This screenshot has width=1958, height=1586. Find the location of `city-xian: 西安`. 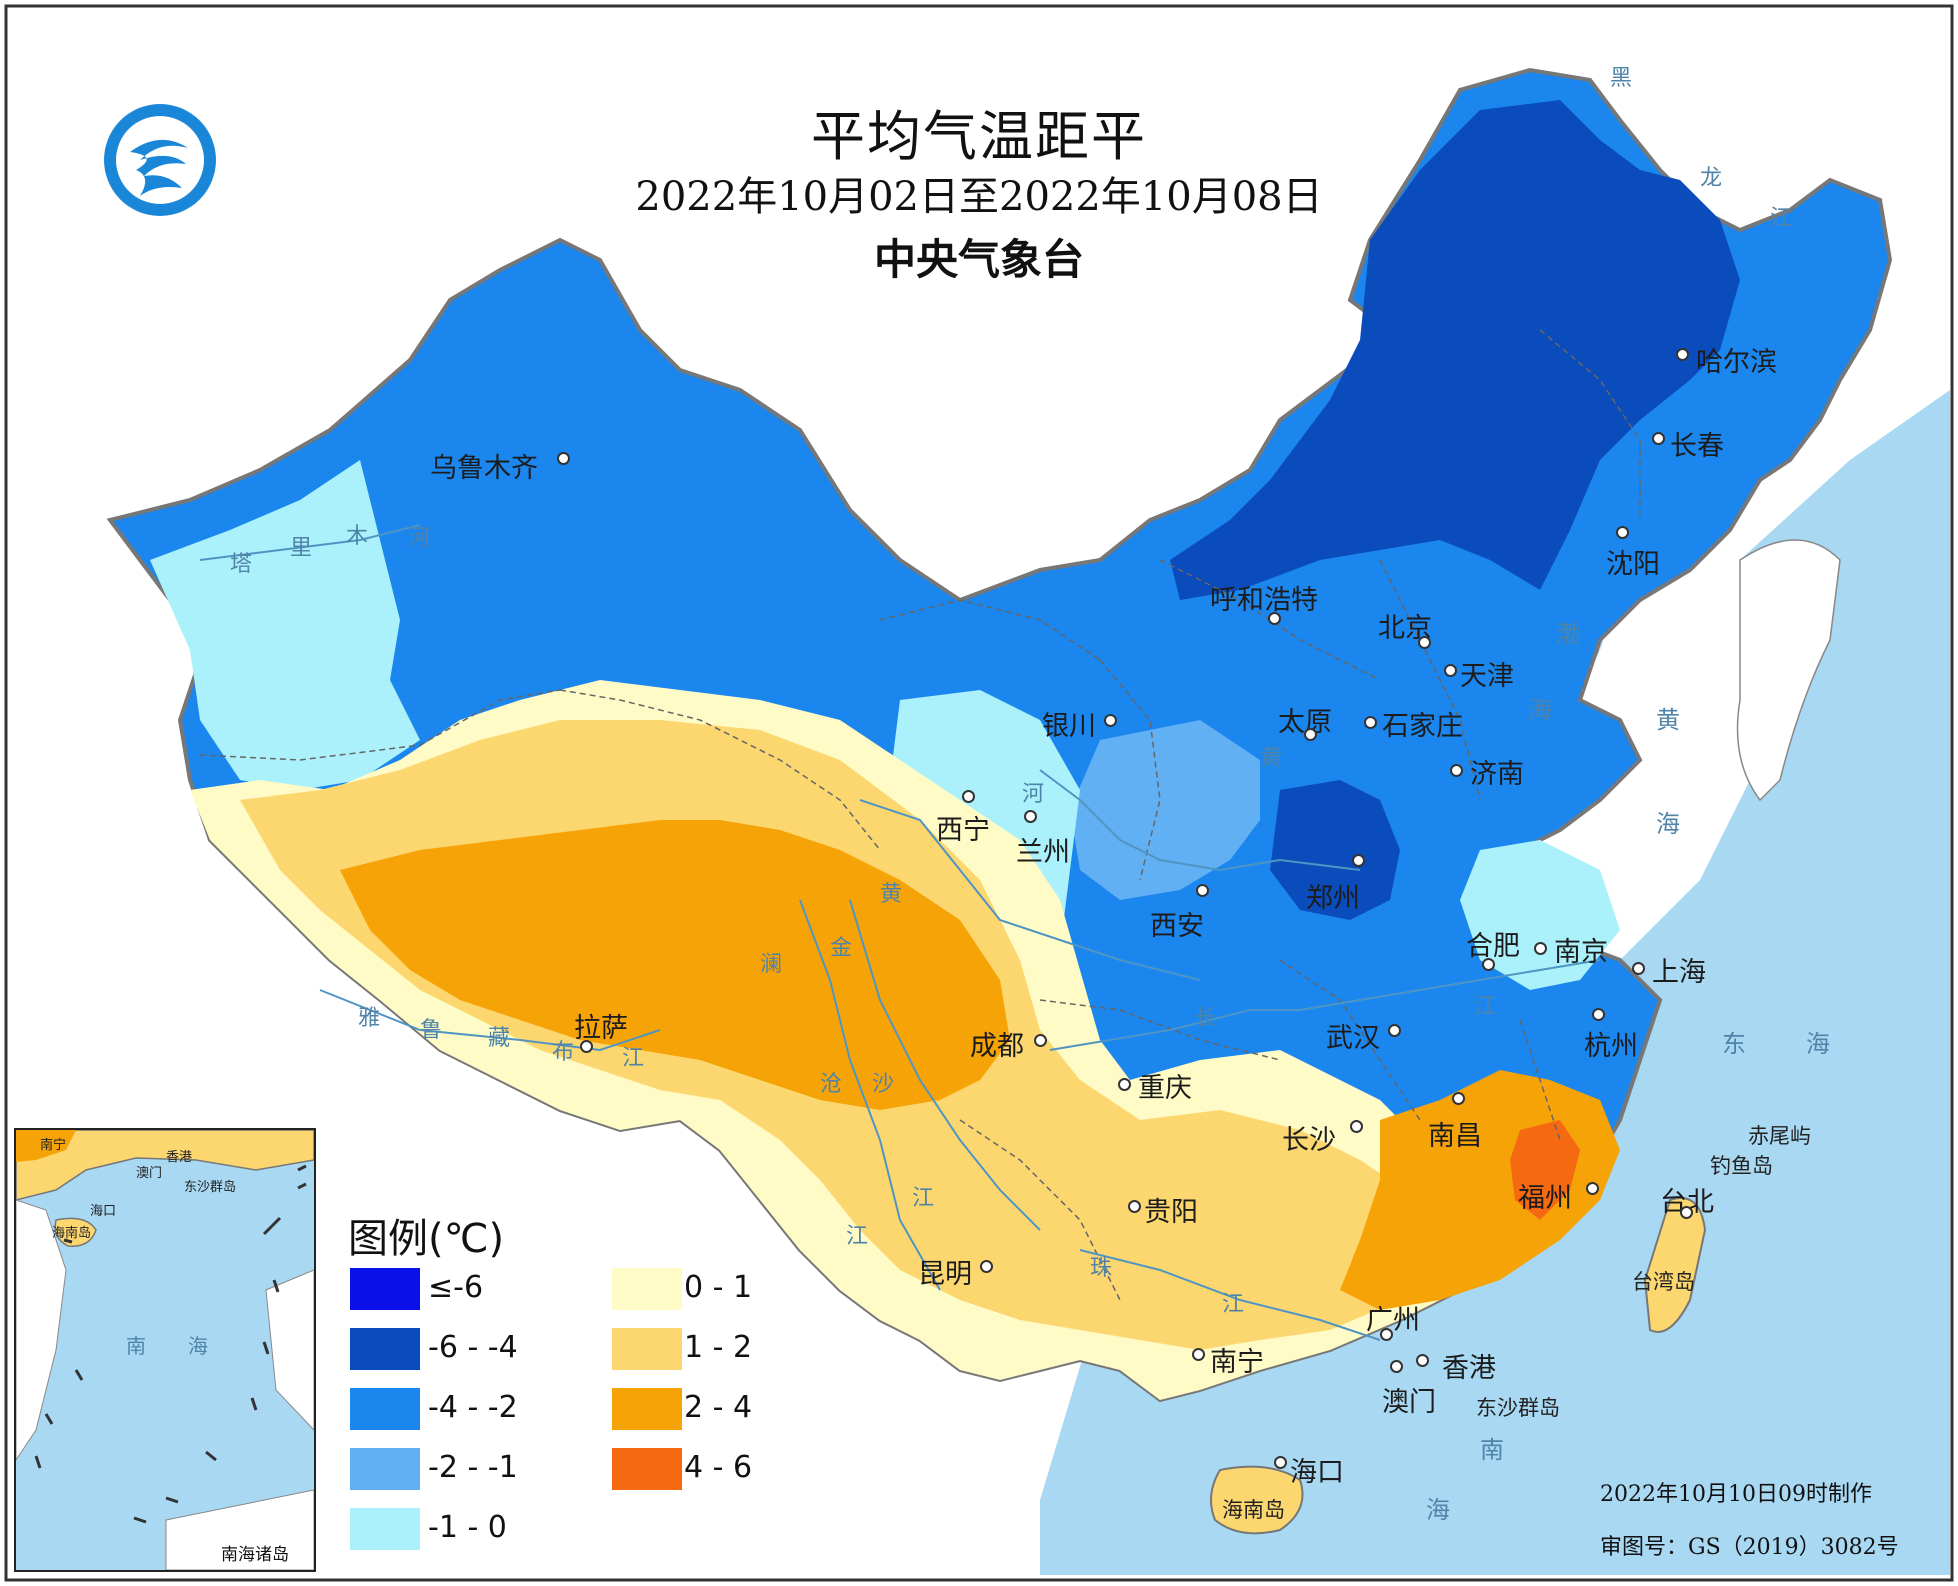

city-xian: 西安 is located at coordinates (1177, 926).